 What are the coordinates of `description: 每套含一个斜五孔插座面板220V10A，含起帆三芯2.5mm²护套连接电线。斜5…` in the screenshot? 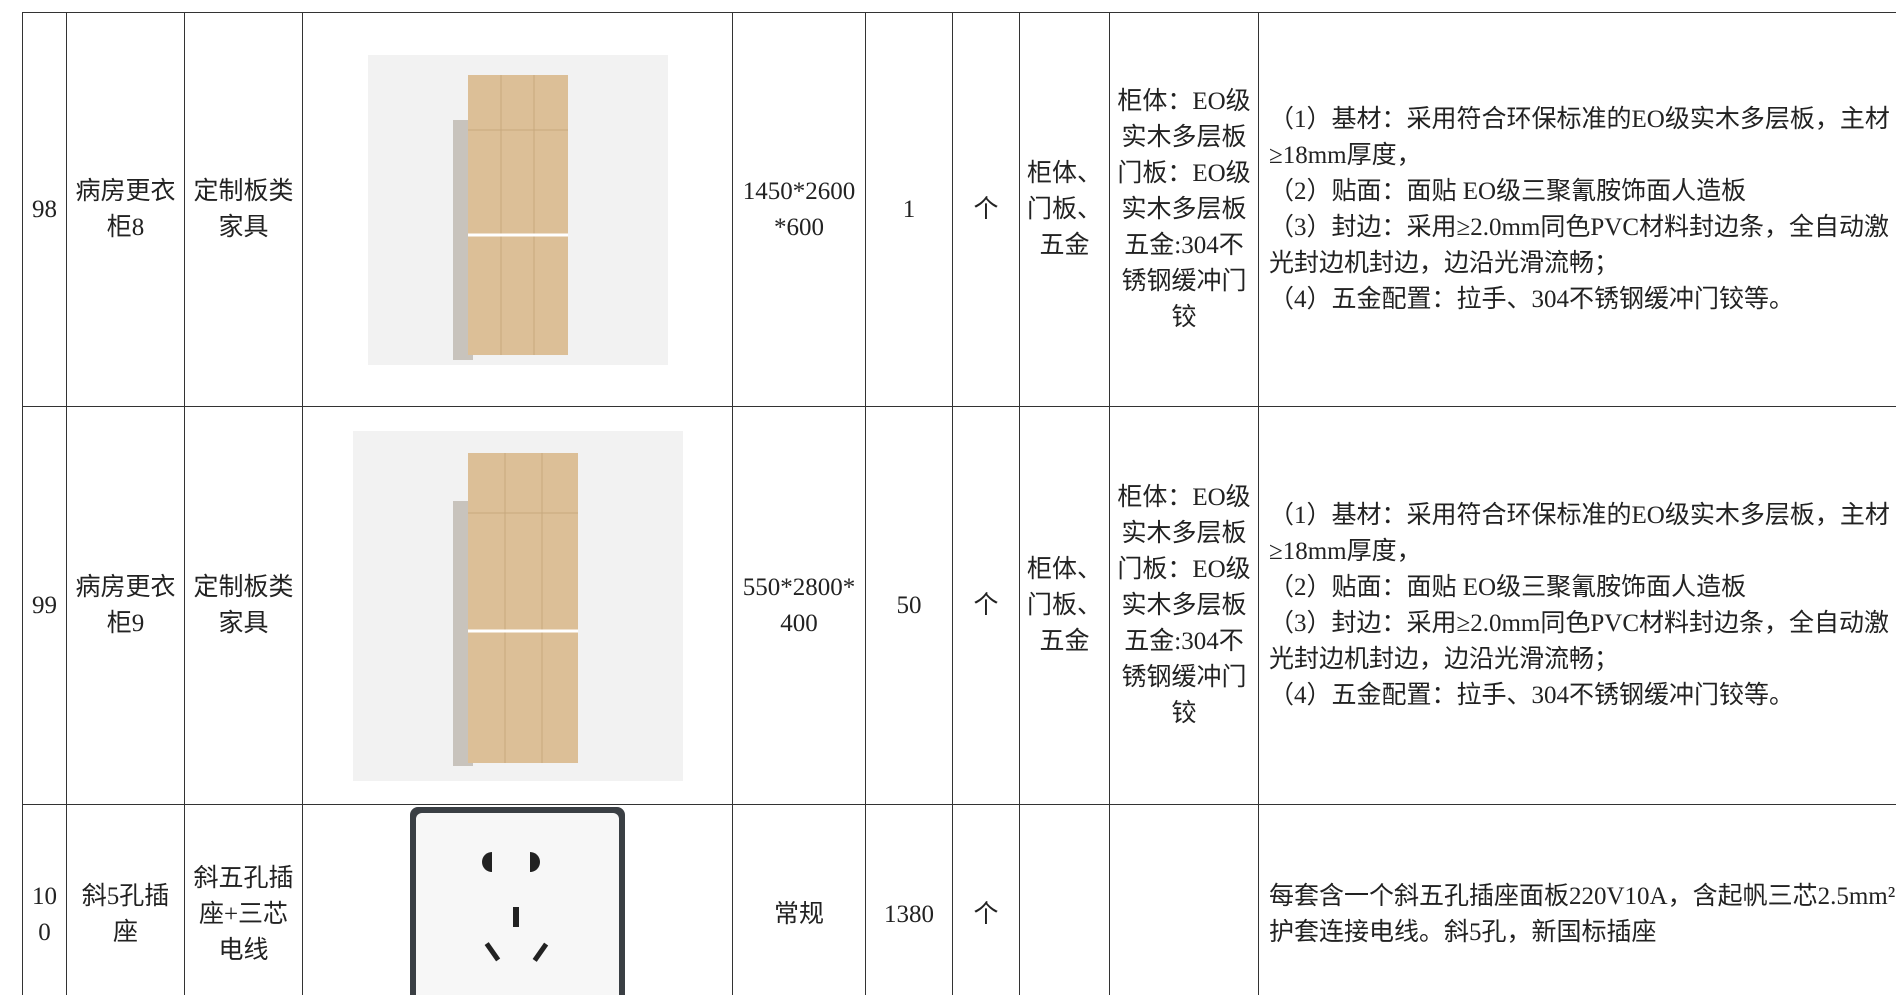 It's located at (1577, 899).